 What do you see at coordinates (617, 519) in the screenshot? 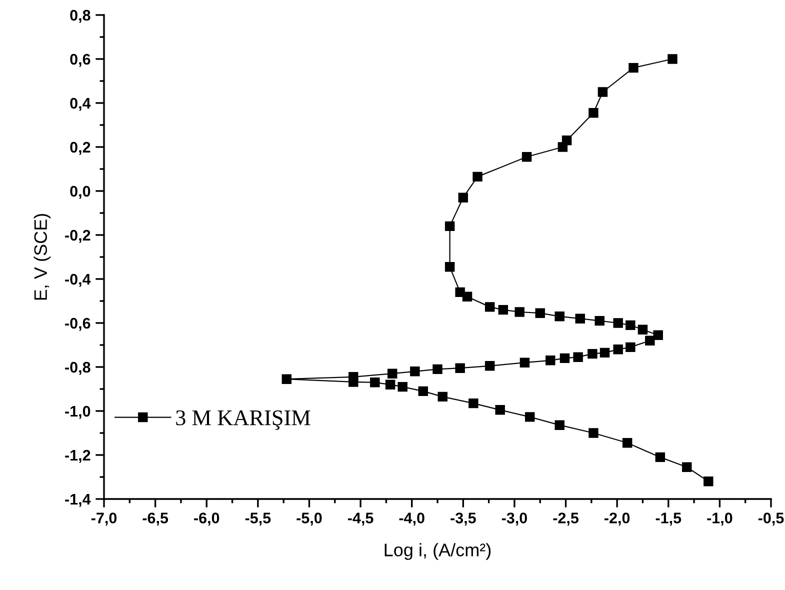
I see `x-tick-label: -2,0` at bounding box center [617, 519].